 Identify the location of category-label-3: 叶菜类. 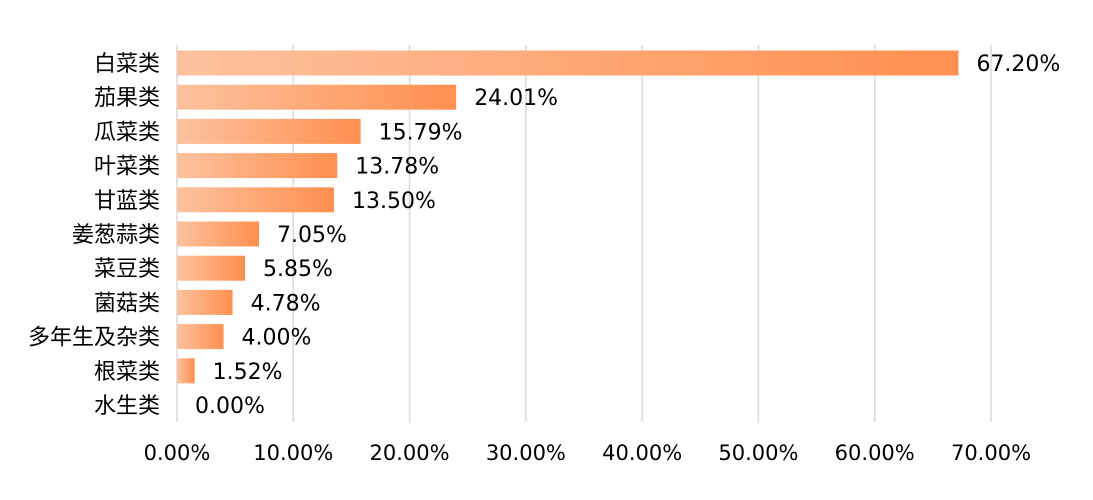
(127, 167).